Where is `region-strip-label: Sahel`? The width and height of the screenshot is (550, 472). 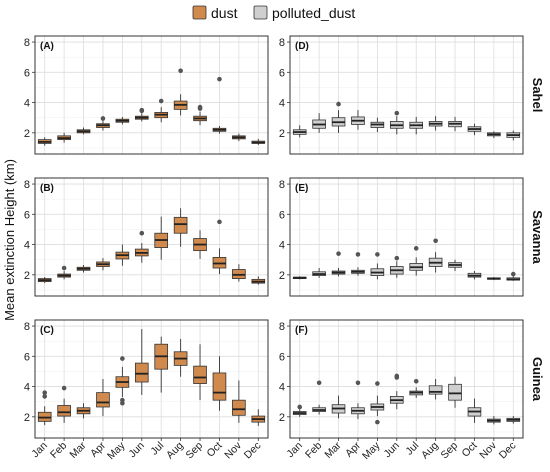 region-strip-label: Sahel is located at coordinates (537, 95).